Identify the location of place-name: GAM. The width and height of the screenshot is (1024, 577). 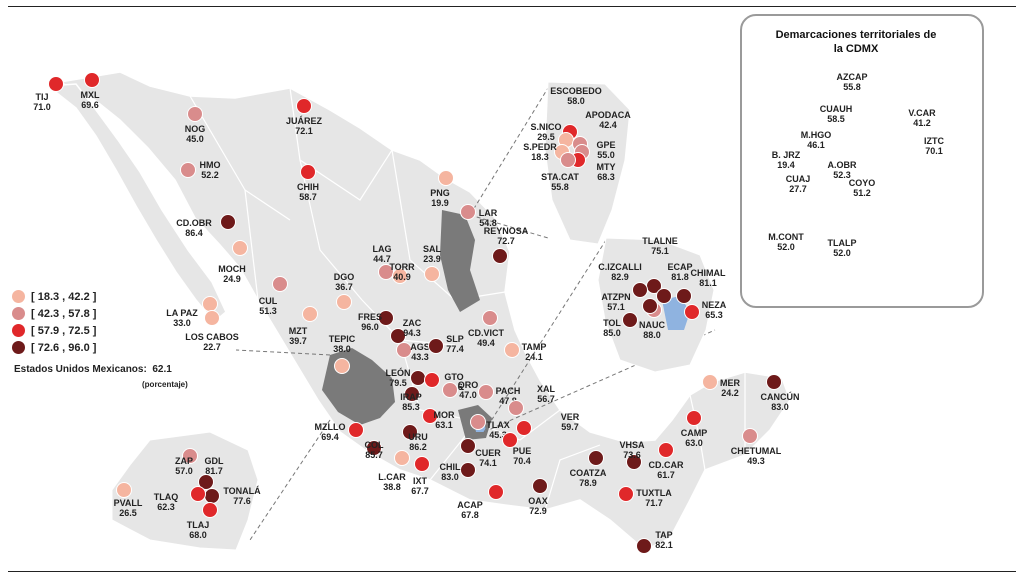
(896, 109).